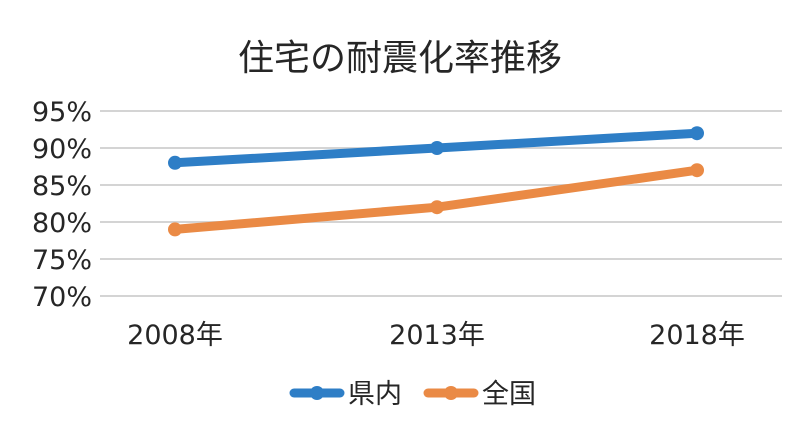 The height and width of the screenshot is (439, 800). Describe the element at coordinates (62, 112) in the screenshot. I see `y-tick-label: 95%` at that location.